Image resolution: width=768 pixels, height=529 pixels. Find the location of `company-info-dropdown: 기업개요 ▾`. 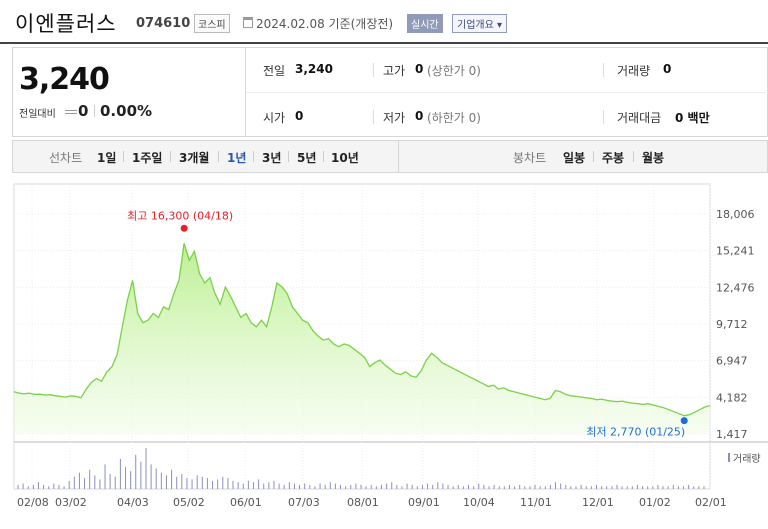

company-info-dropdown: 기업개요 ▾ is located at coordinates (479, 23).